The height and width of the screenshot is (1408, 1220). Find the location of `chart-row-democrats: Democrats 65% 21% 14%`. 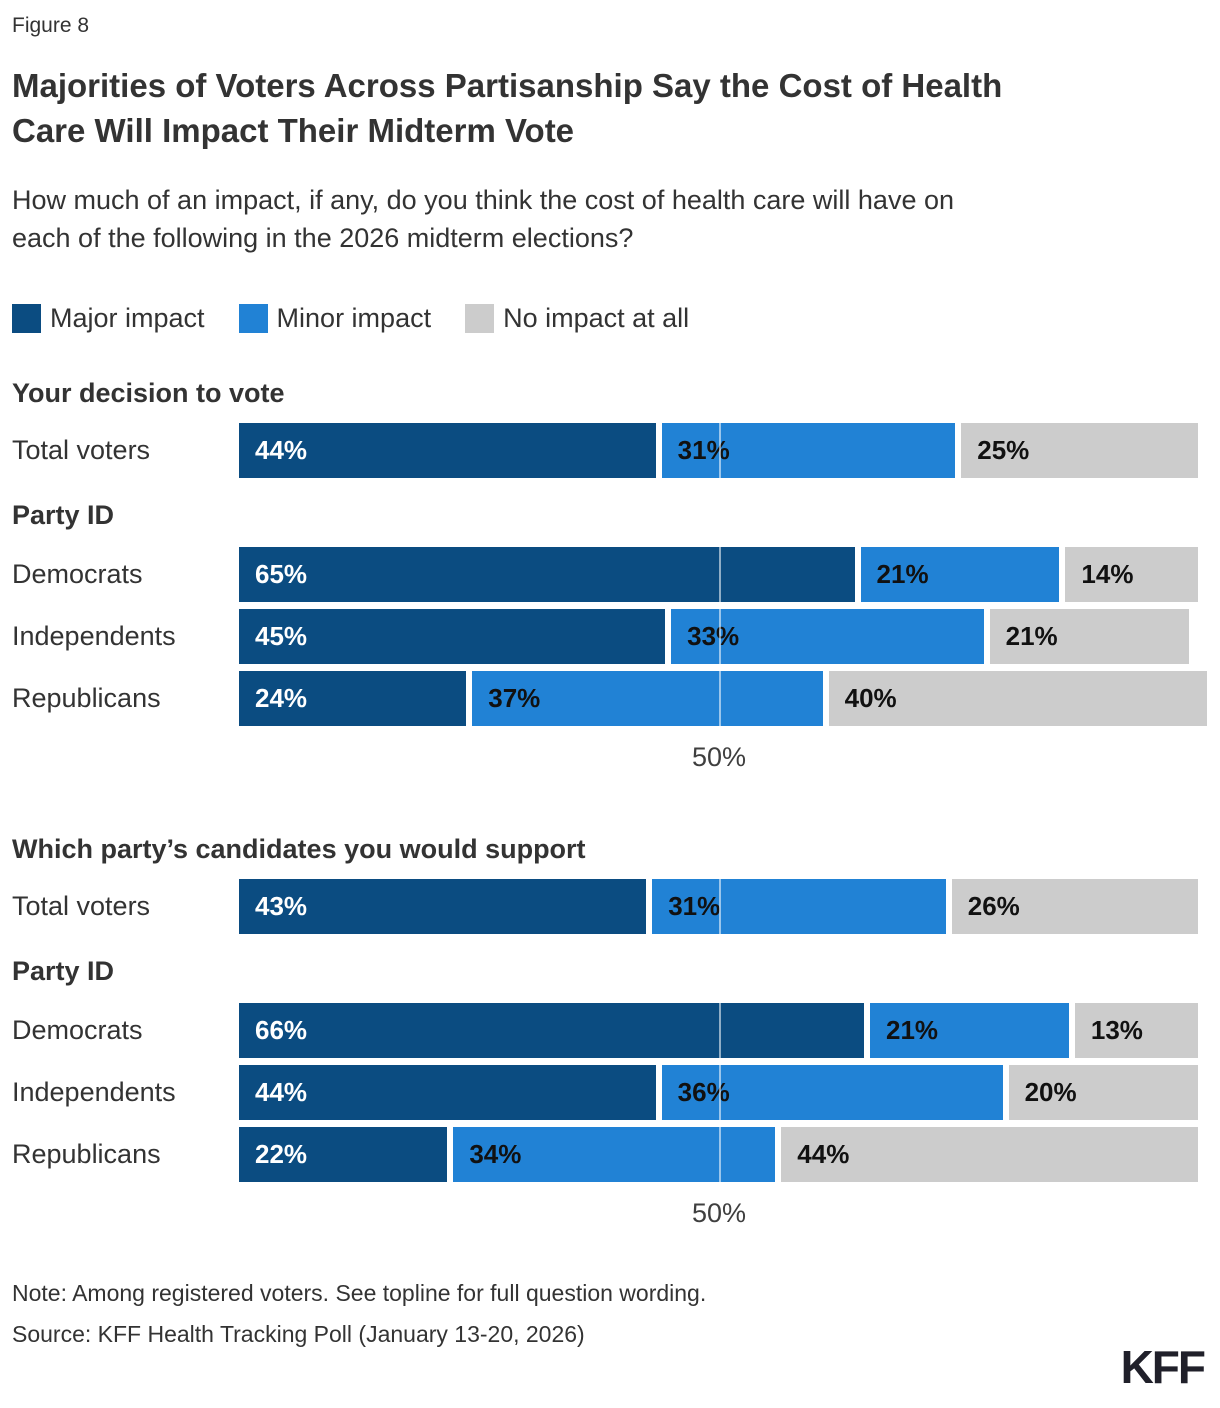

chart-row-democrats: Democrats 65% 21% 14% is located at coordinates (610, 575).